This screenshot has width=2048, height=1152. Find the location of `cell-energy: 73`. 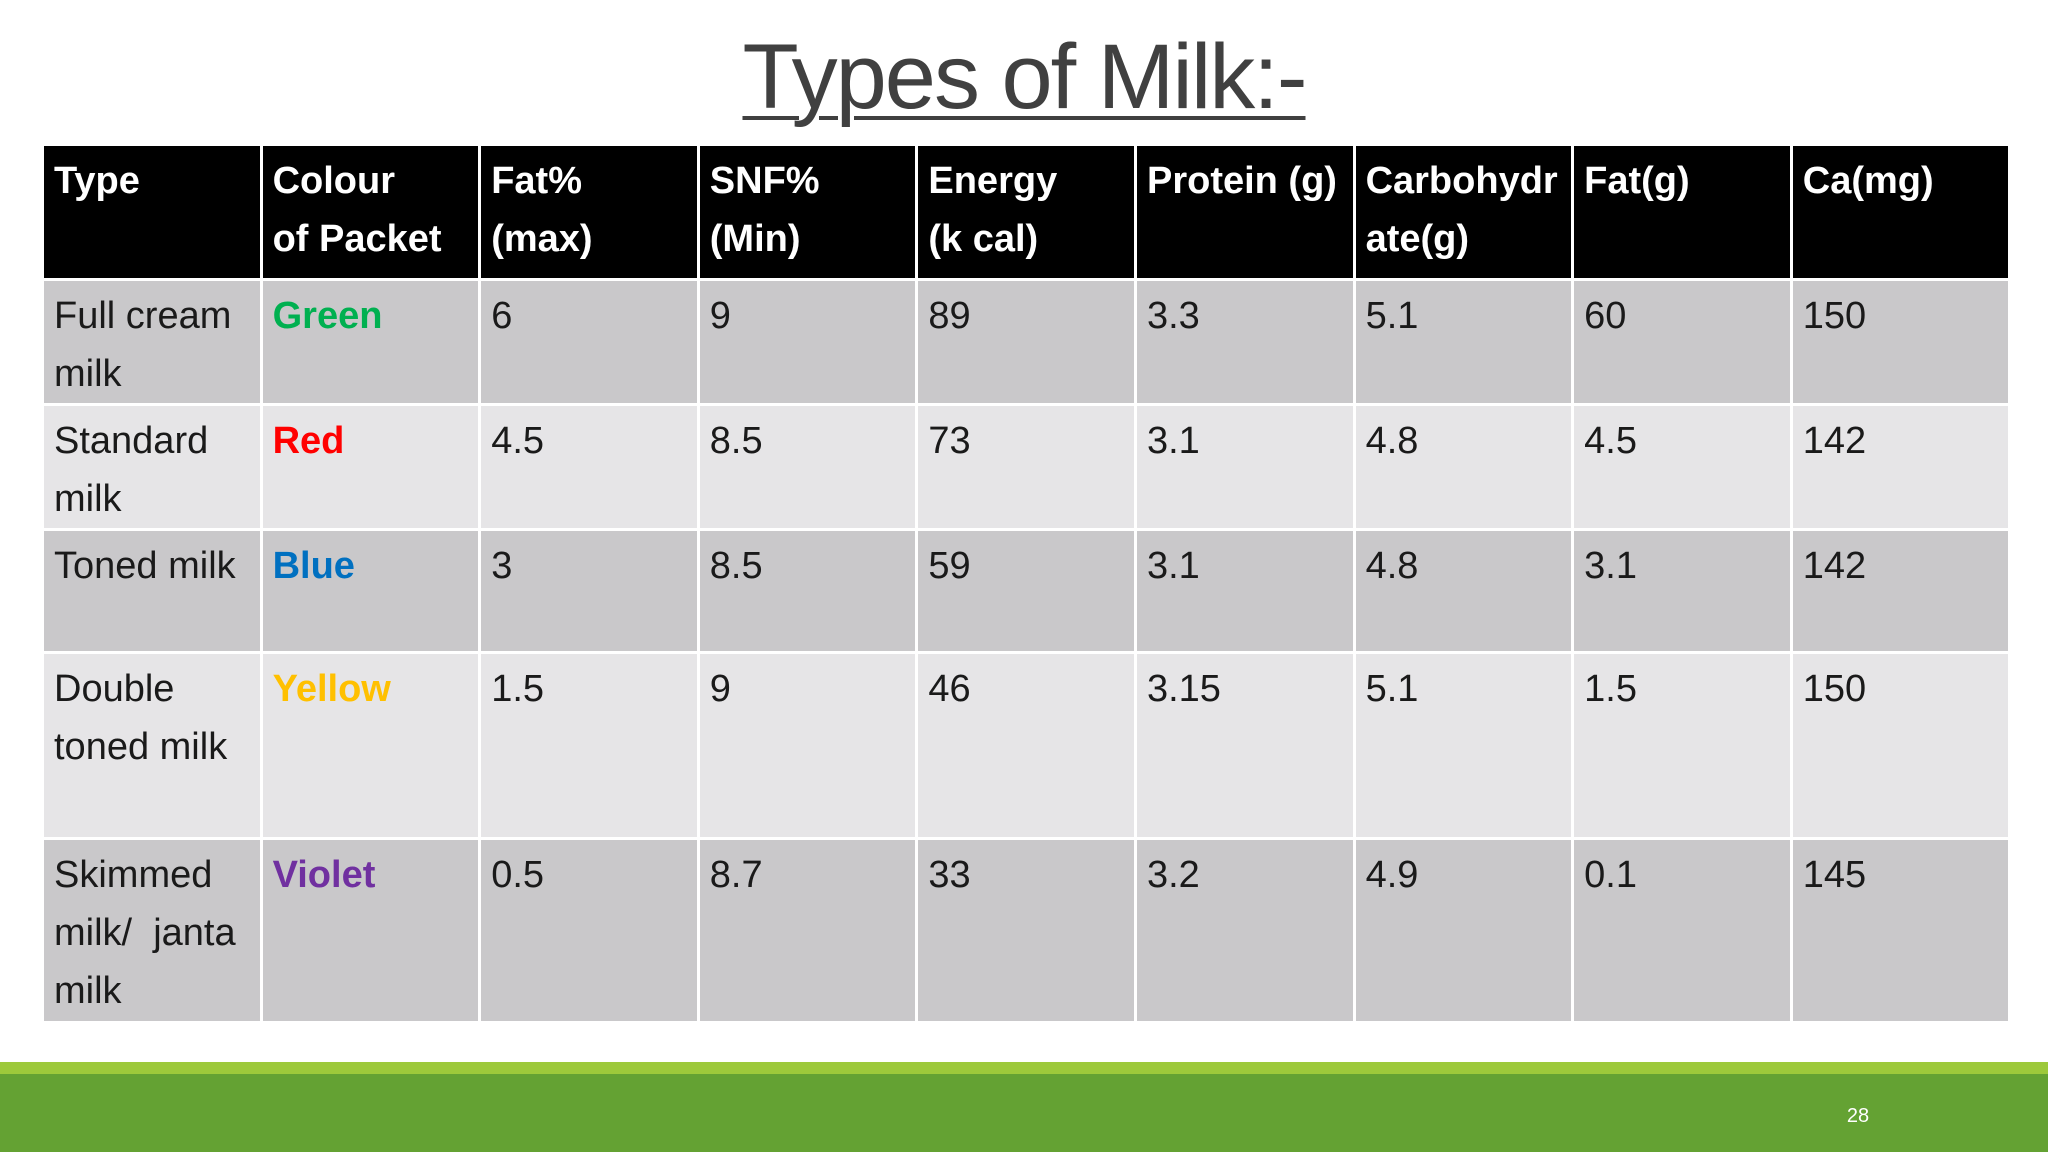

cell-energy: 73 is located at coordinates (1026, 467).